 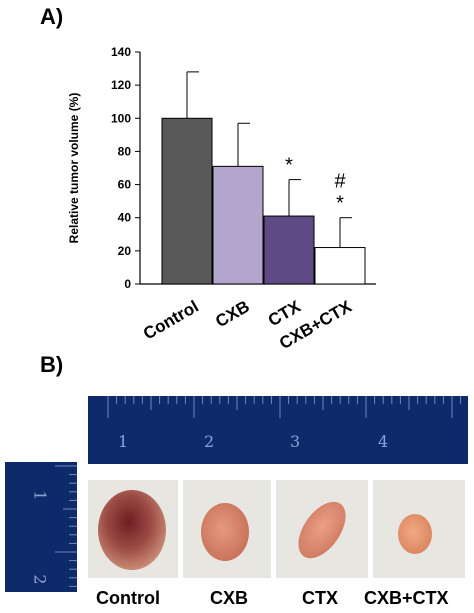 I want to click on y-tick-label: 0, so click(x=127, y=284).